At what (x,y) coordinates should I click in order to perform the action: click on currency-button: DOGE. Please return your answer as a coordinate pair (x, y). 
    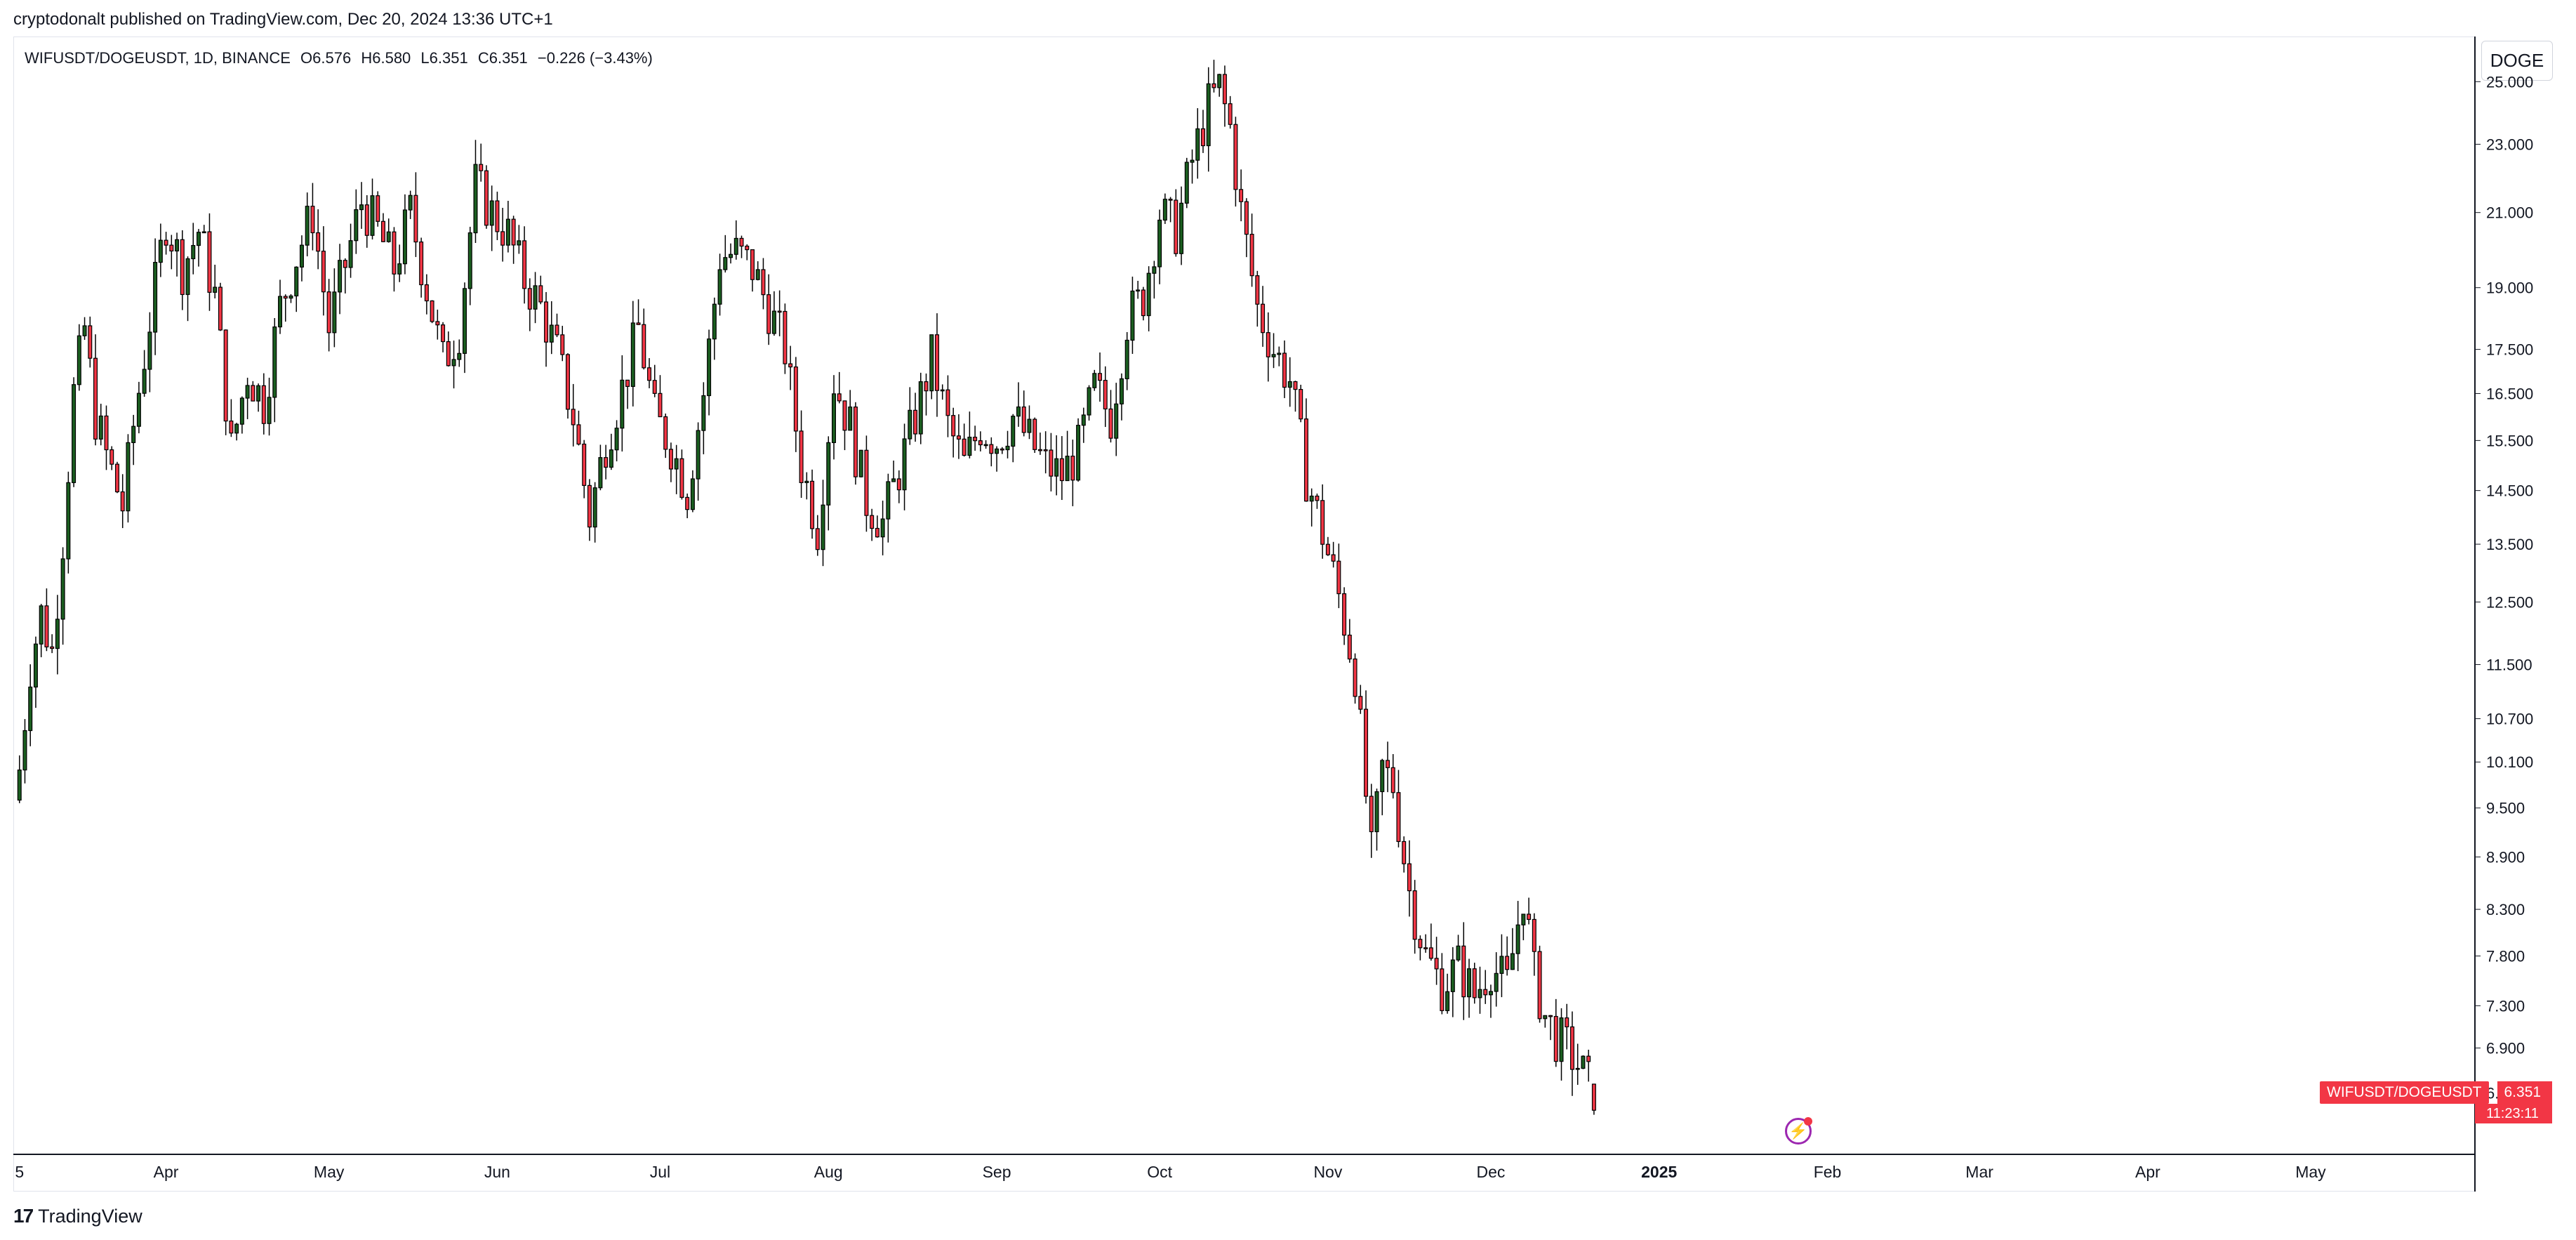
    Looking at the image, I should click on (2517, 61).